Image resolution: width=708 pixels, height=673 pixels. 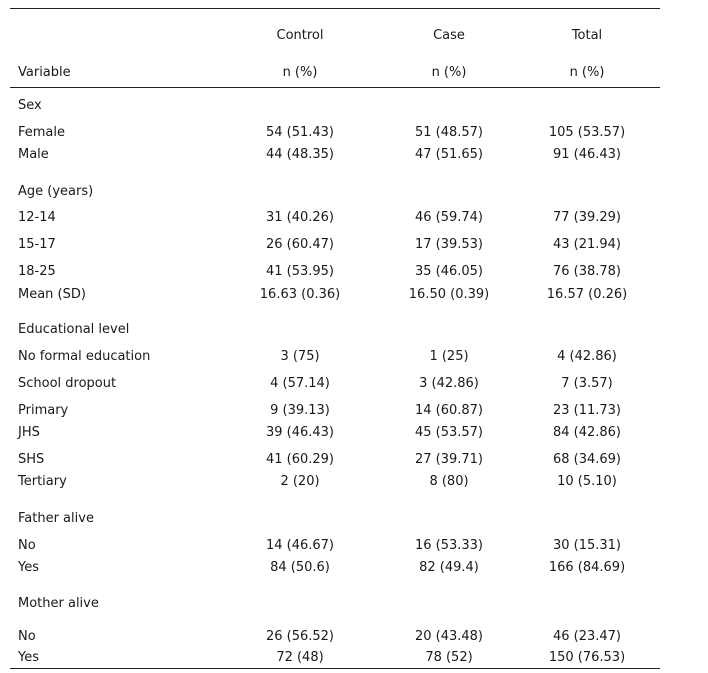 I want to click on row-label: Male, so click(x=33, y=154).